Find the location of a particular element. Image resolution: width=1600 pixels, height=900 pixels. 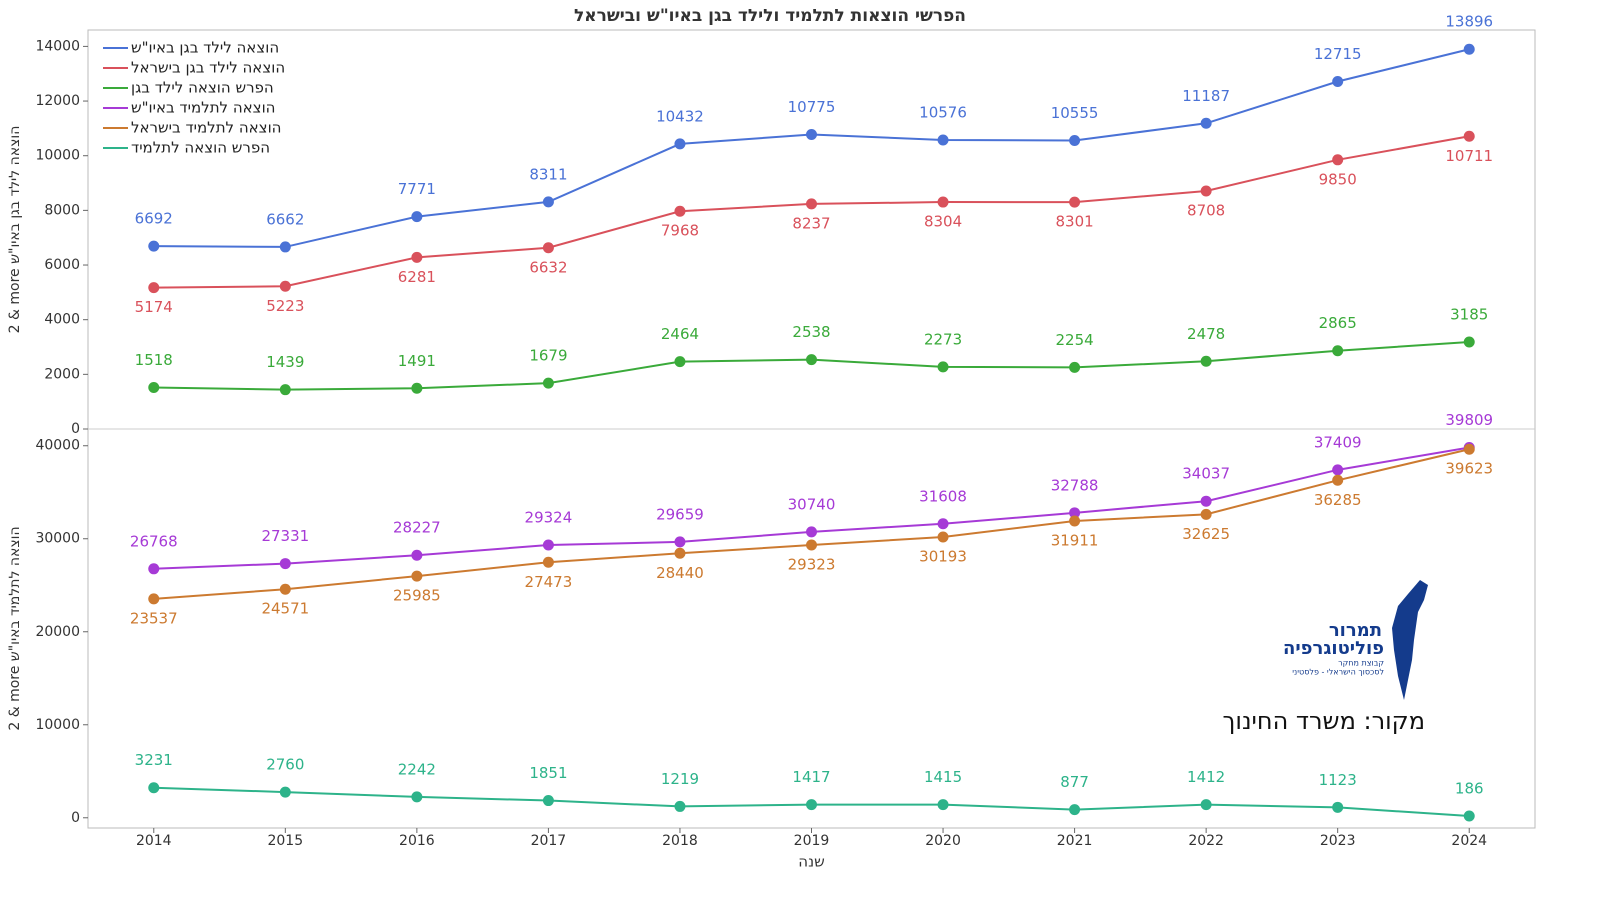

legend-label: הוצאה לילד בגן באיו"ש is located at coordinates (205, 48).